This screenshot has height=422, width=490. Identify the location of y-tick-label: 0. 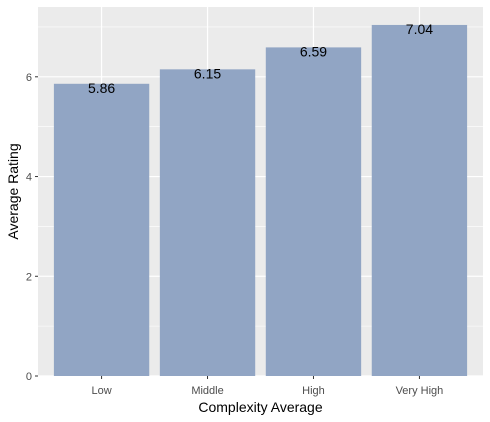
(29, 377).